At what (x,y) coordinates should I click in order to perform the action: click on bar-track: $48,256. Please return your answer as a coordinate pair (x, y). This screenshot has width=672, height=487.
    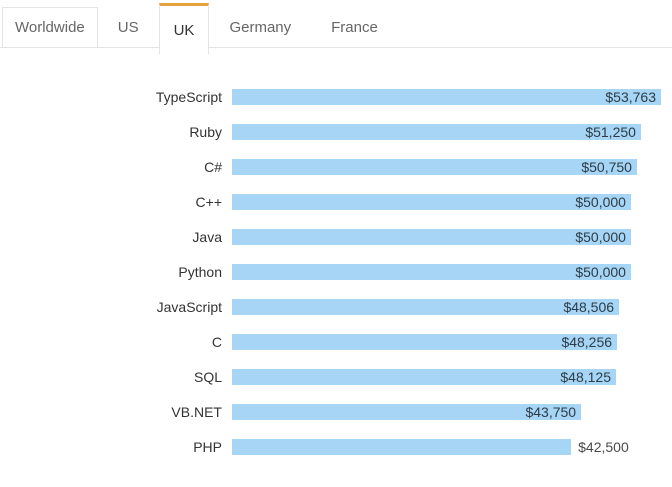
    Looking at the image, I should click on (446, 341).